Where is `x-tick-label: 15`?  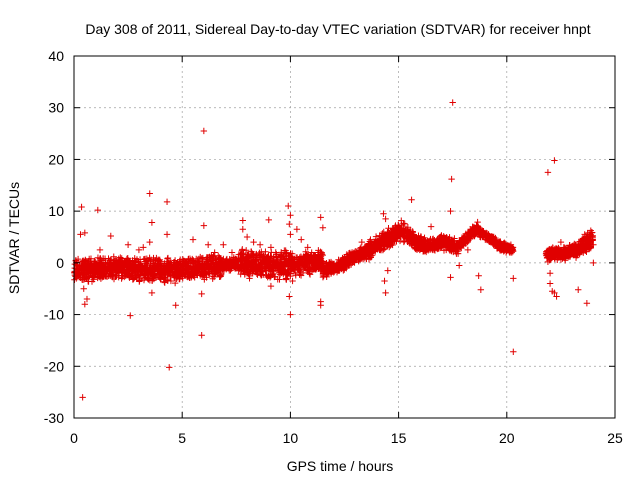
x-tick-label: 15 is located at coordinates (399, 438).